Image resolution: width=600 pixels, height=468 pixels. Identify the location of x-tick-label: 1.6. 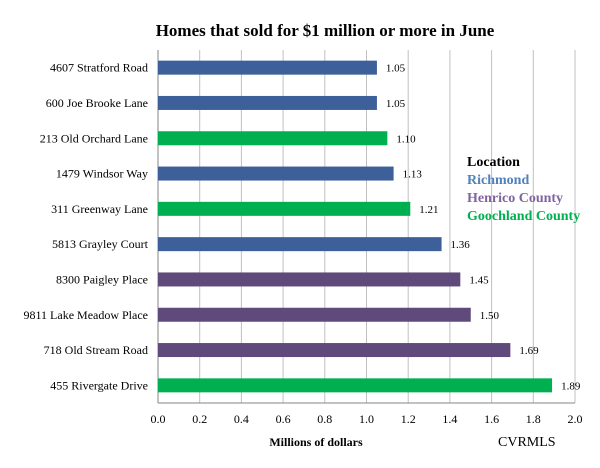
(491, 419).